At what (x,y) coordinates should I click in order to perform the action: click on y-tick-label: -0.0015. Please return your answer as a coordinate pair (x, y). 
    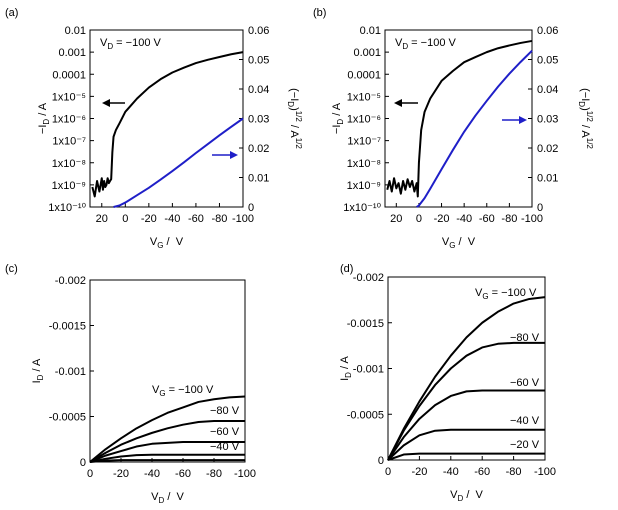
    Looking at the image, I should click on (67, 327).